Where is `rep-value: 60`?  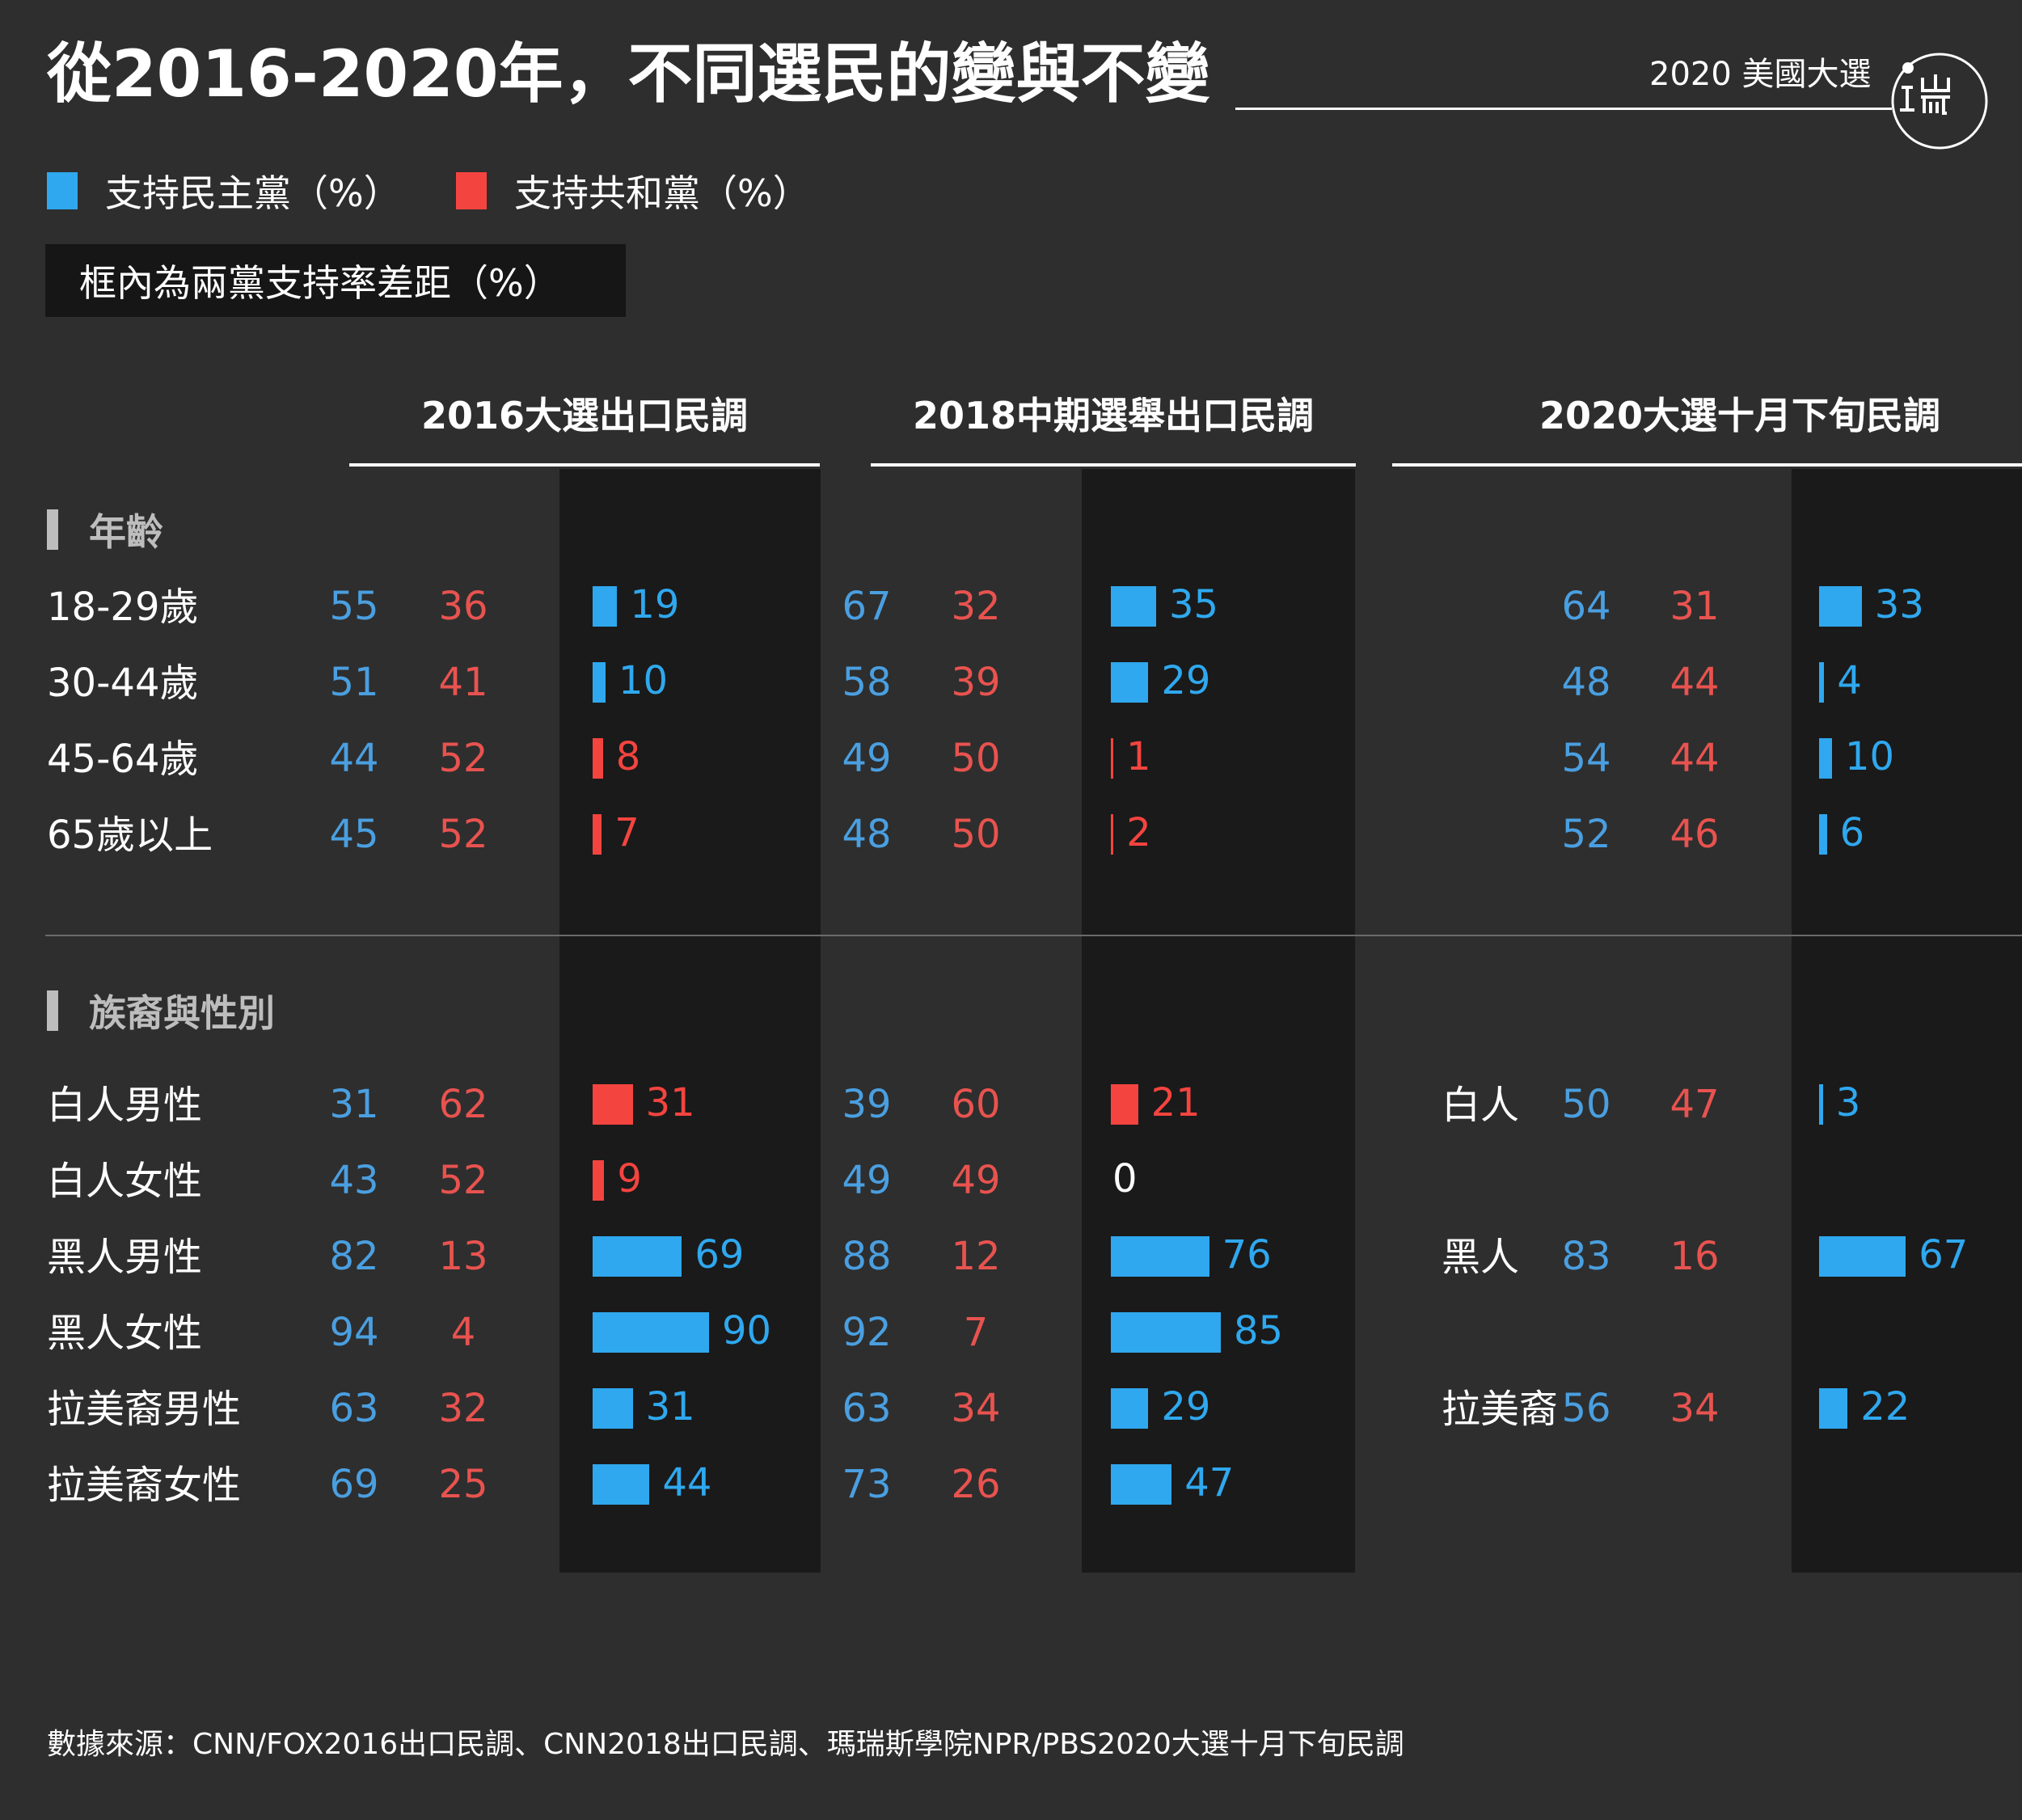
rep-value: 60 is located at coordinates (976, 1104).